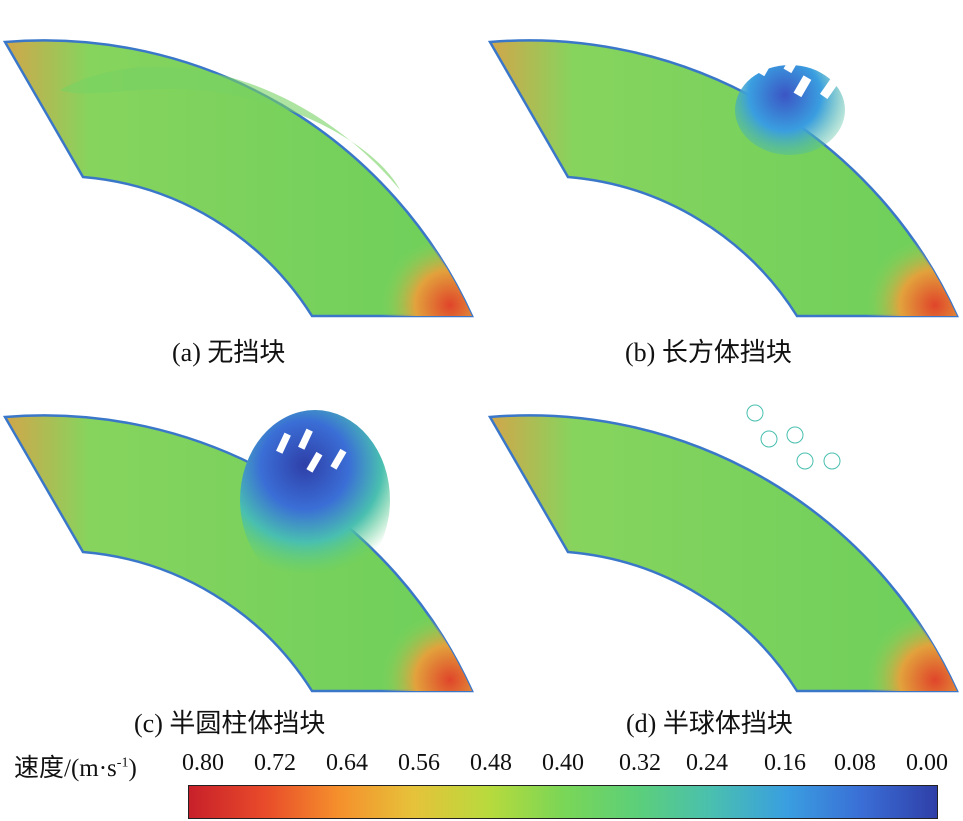 The width and height of the screenshot is (963, 821). I want to click on colorbar-tick: 0.56, so click(419, 763).